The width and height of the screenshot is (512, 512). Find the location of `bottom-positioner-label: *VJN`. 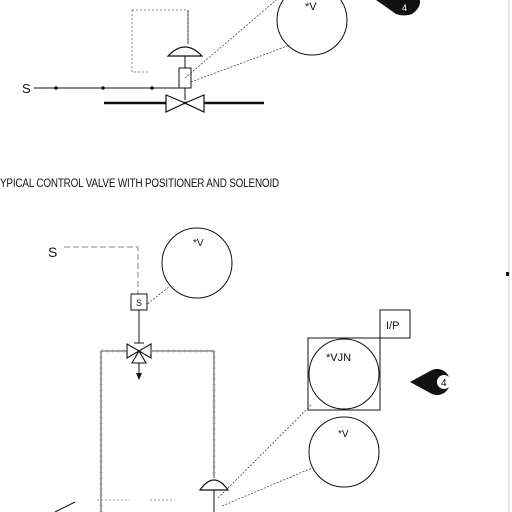

bottom-positioner-label: *VJN is located at coordinates (338, 358).